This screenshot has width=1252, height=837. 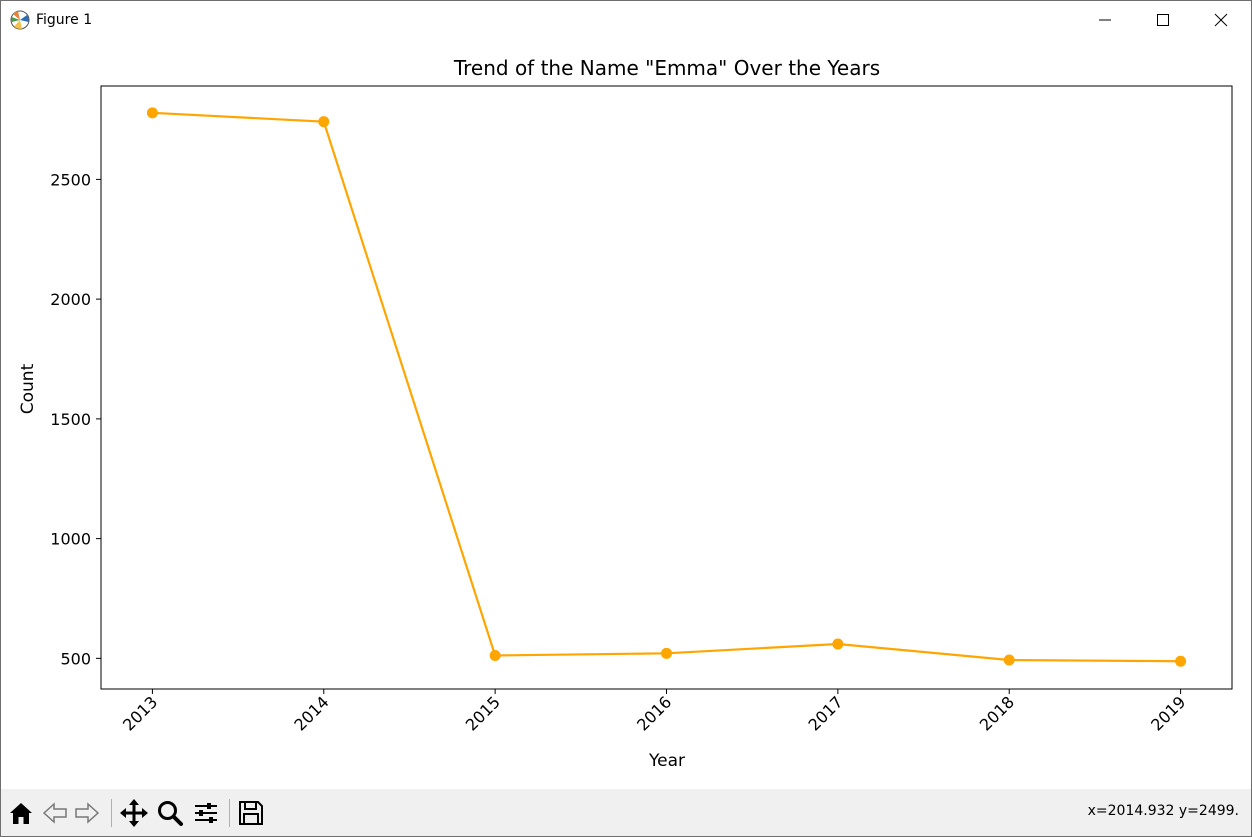 I want to click on y-axis-label: Count, so click(x=28, y=388).